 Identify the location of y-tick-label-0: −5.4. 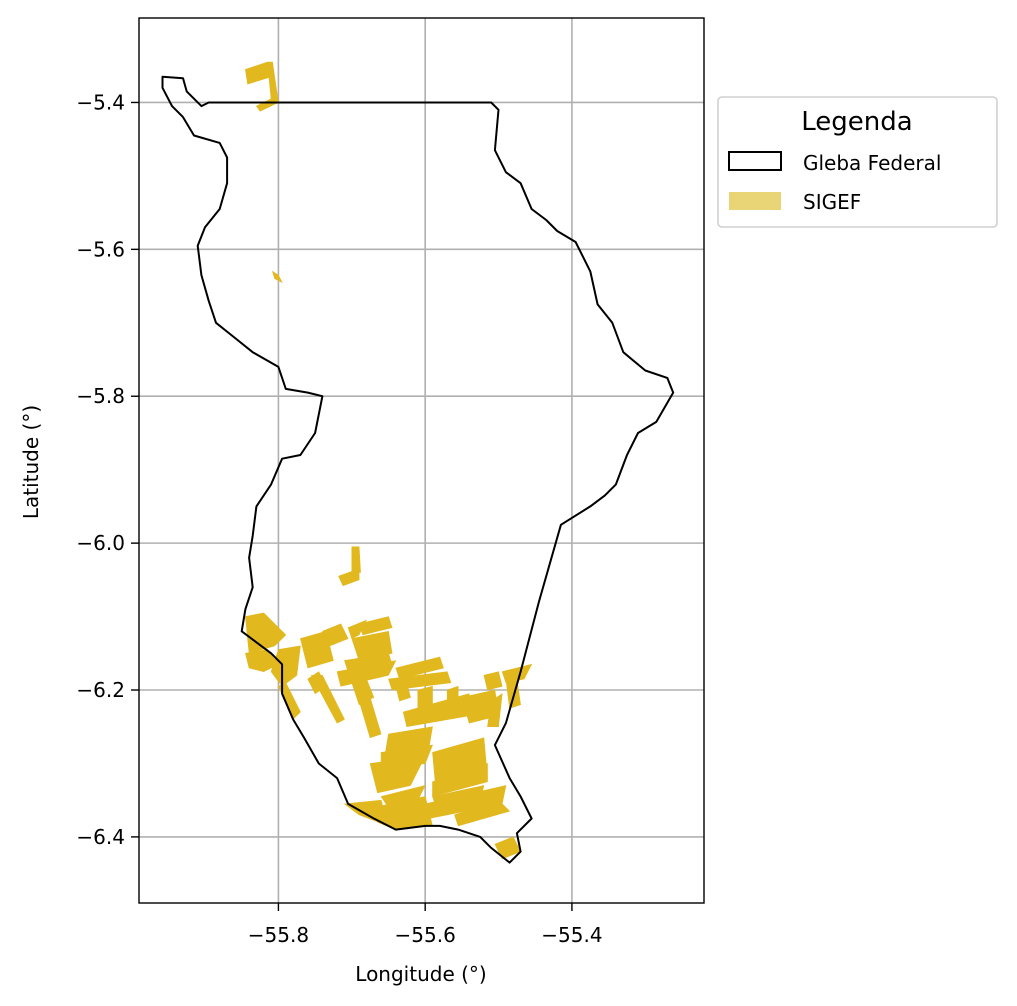
(100, 102).